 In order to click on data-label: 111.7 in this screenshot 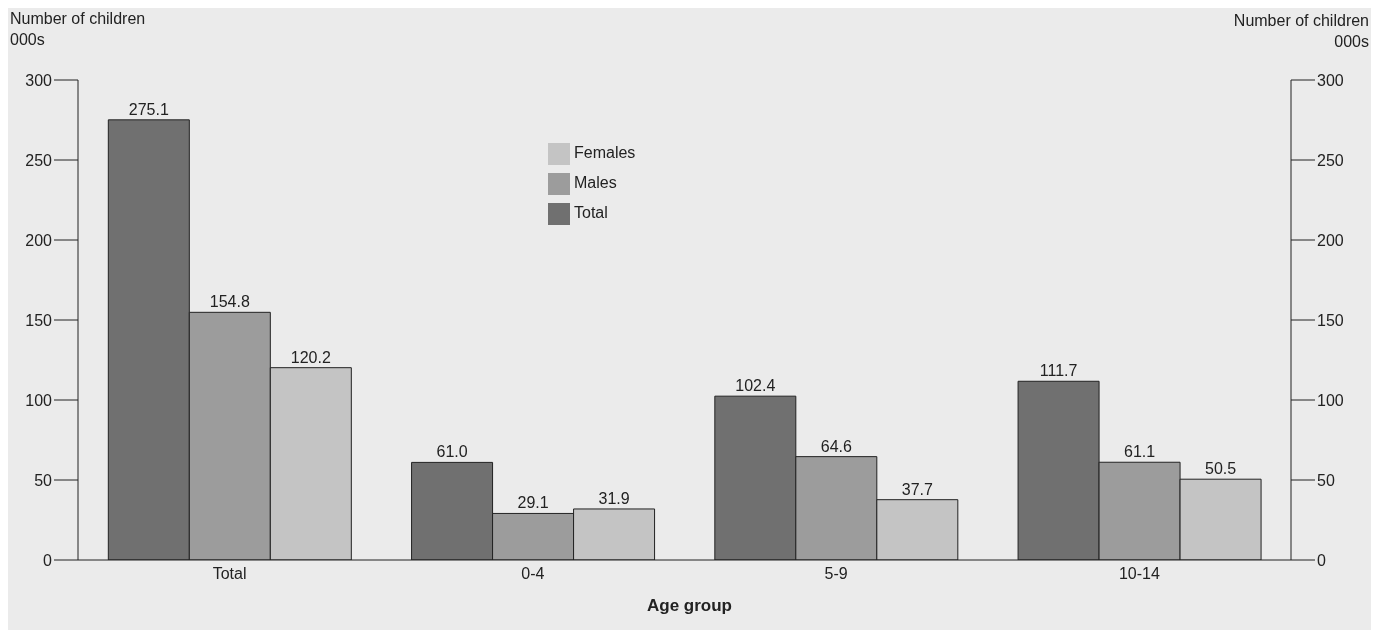, I will do `click(1058, 371)`.